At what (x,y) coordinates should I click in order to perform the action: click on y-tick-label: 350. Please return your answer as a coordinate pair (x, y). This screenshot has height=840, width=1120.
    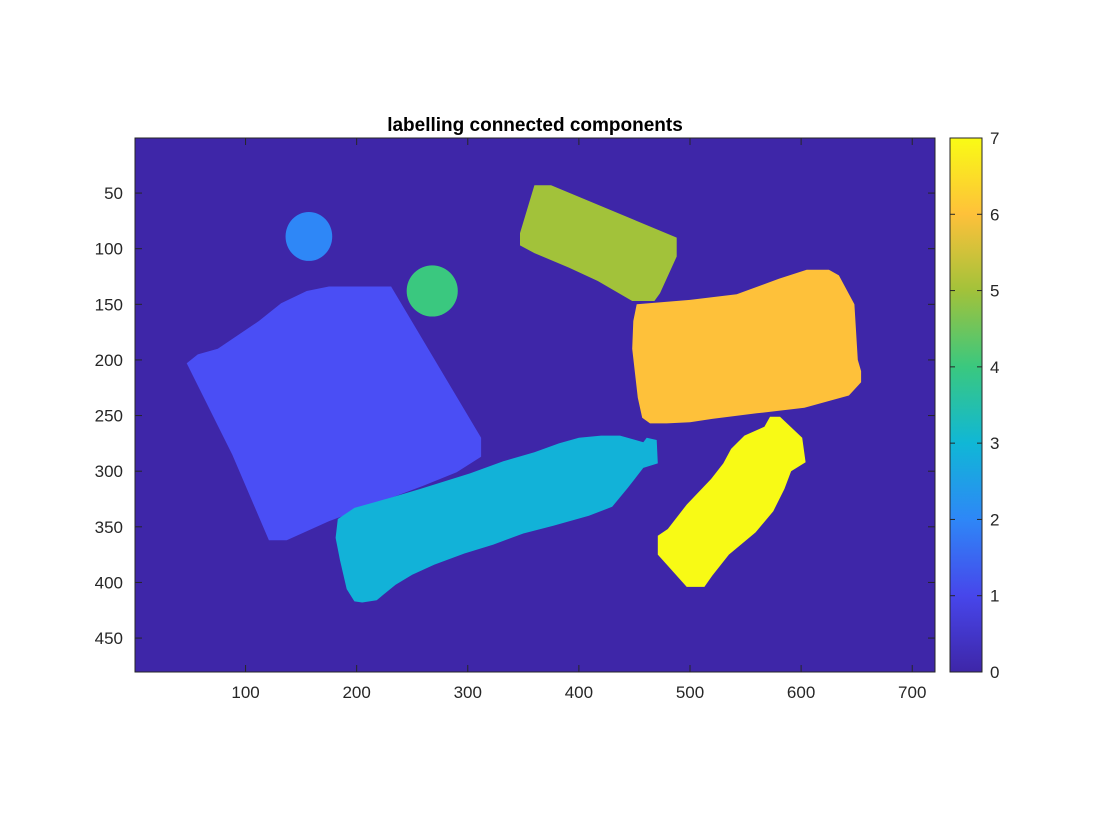
    Looking at the image, I should click on (109, 527).